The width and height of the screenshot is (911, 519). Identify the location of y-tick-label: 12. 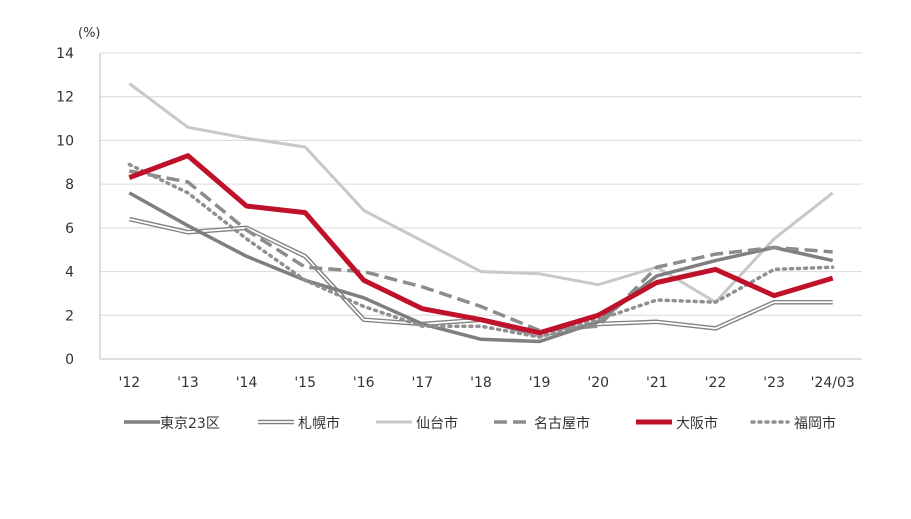
(65, 98).